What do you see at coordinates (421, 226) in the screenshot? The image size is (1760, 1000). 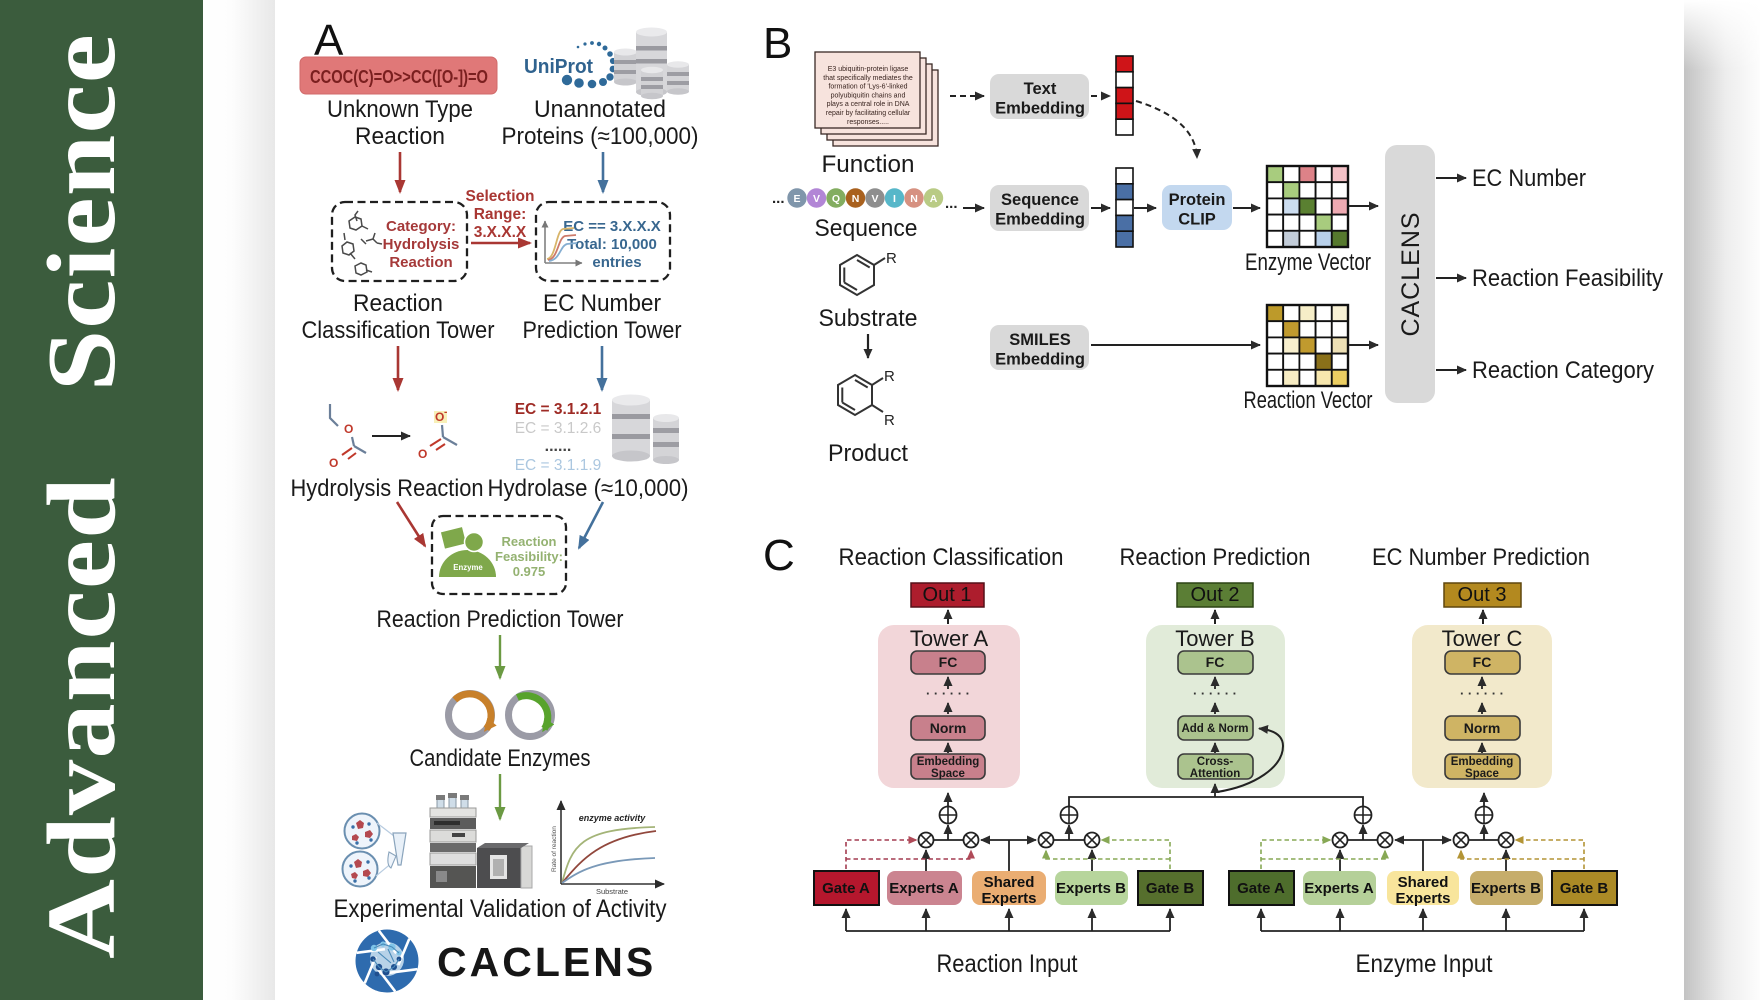 I see `svg-text: Category:` at bounding box center [421, 226].